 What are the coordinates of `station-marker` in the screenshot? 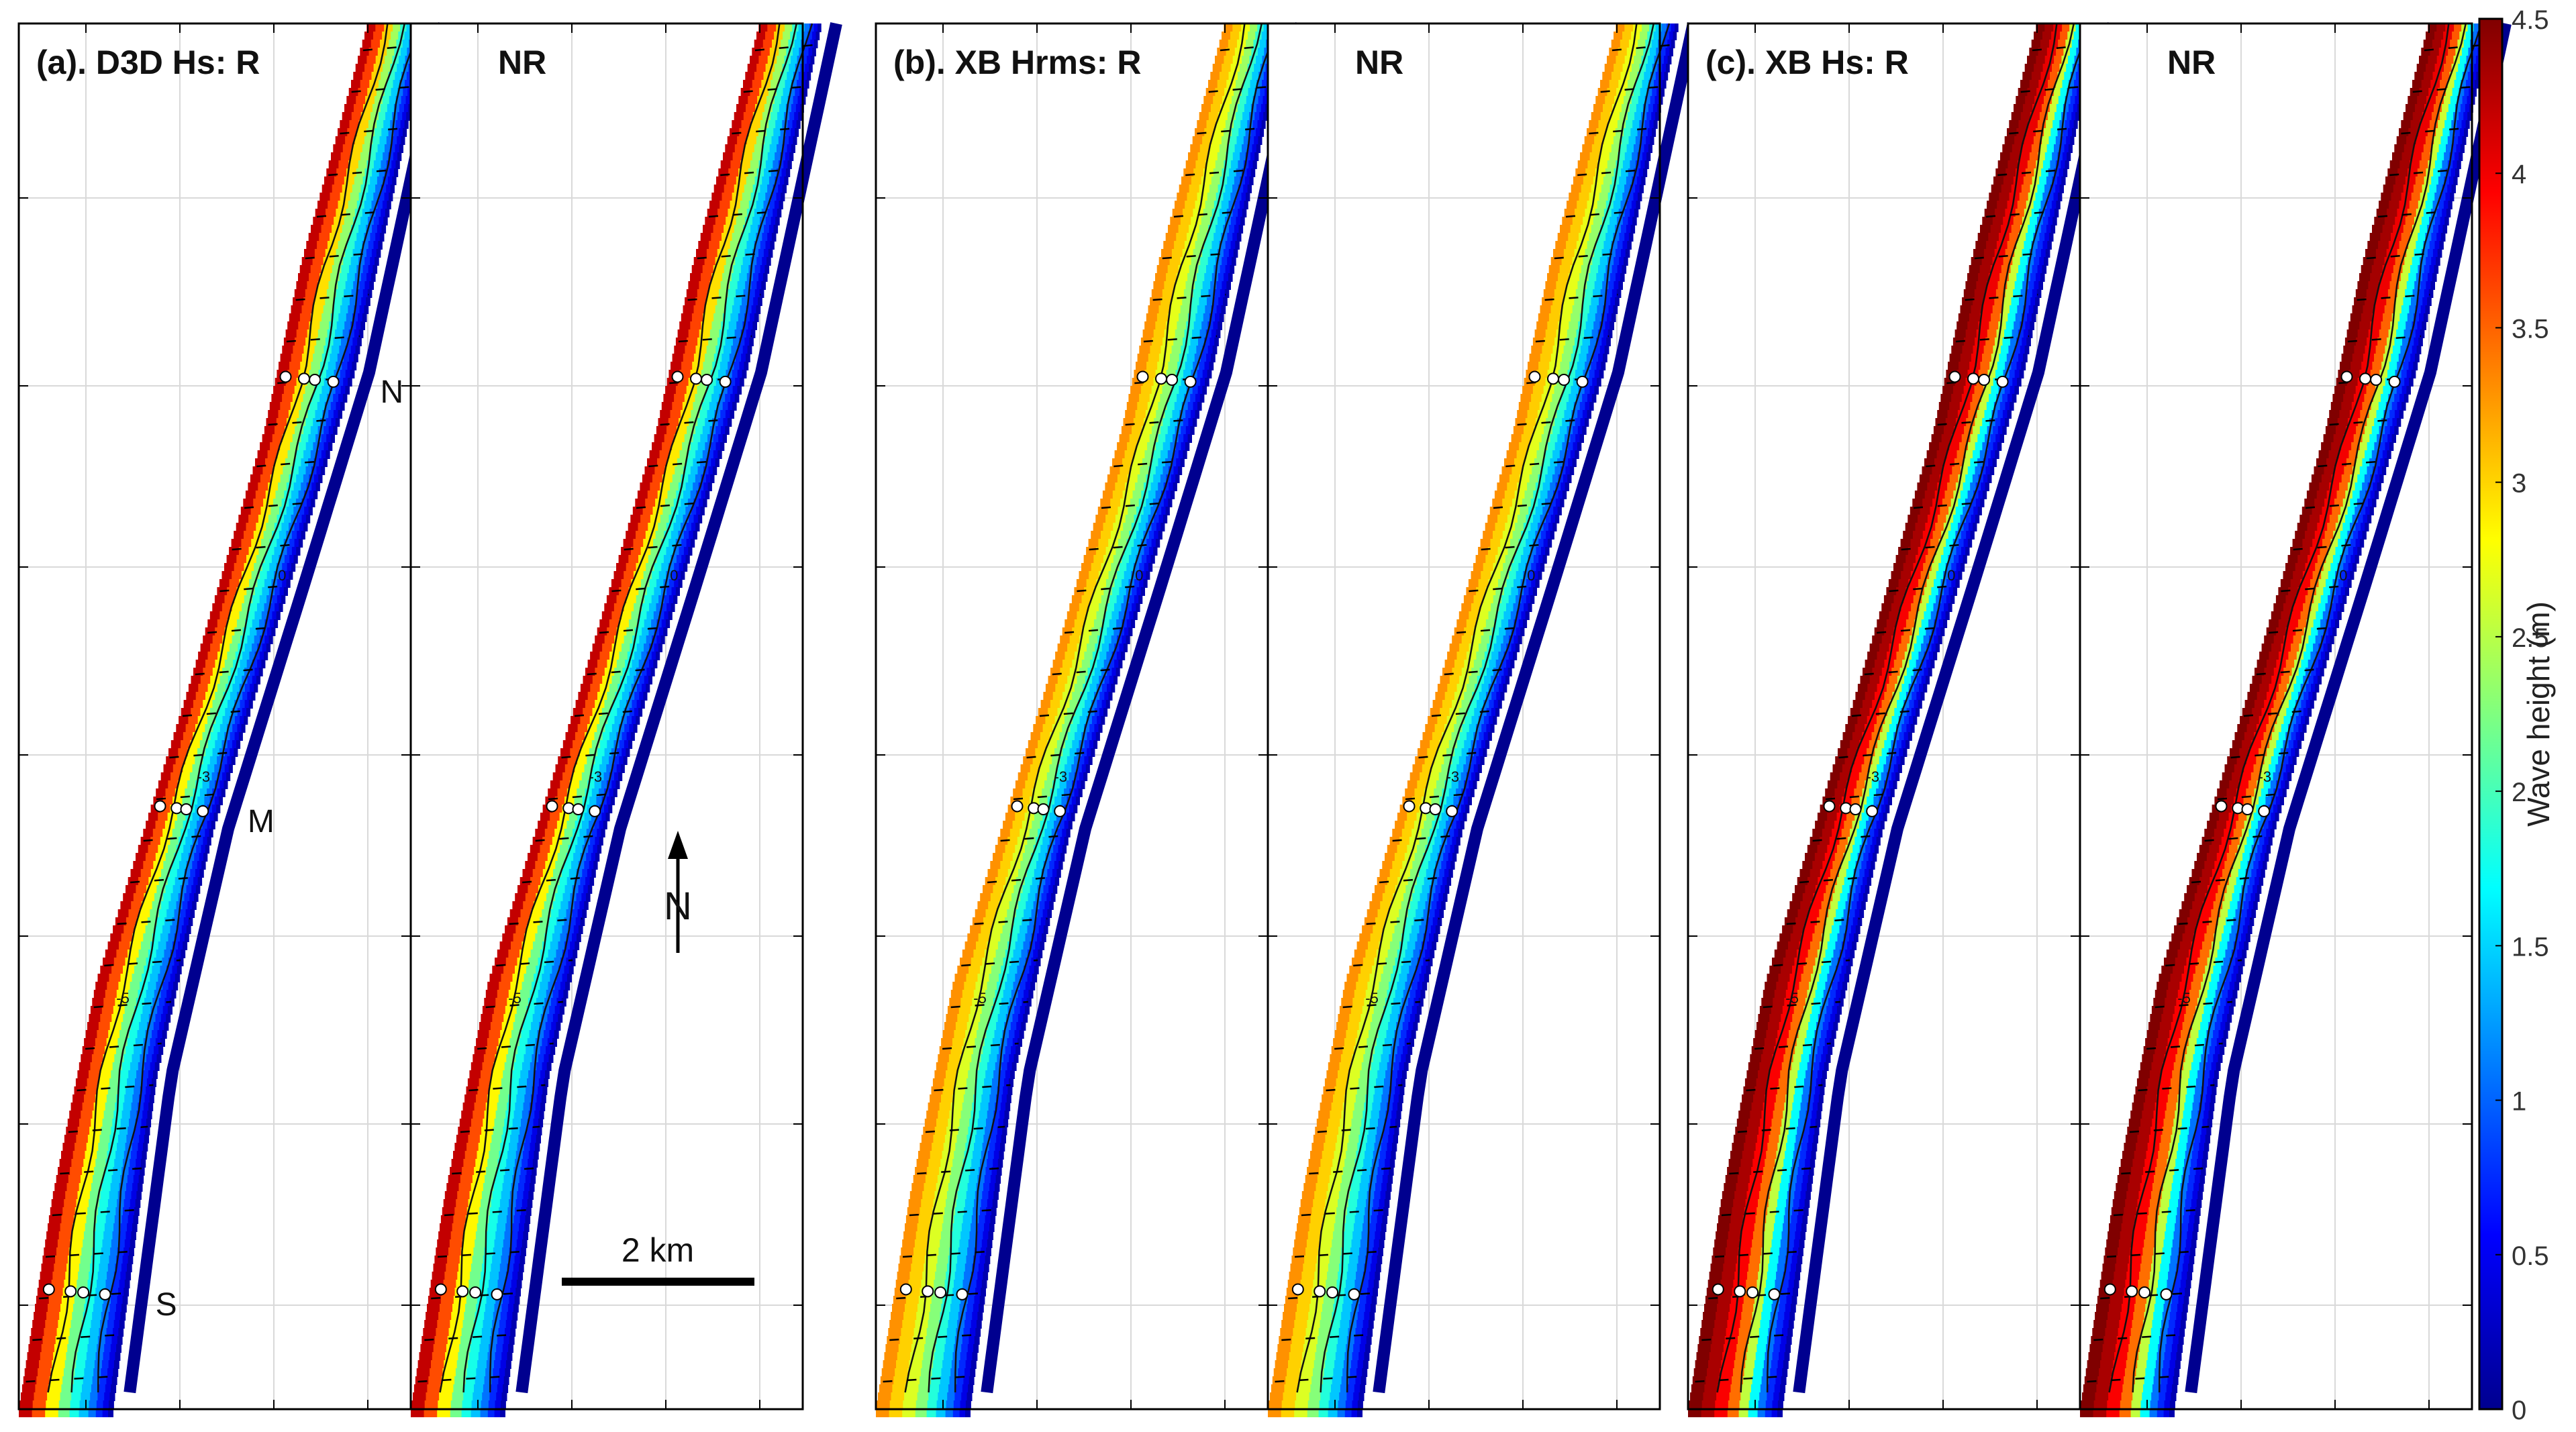 It's located at (186, 809).